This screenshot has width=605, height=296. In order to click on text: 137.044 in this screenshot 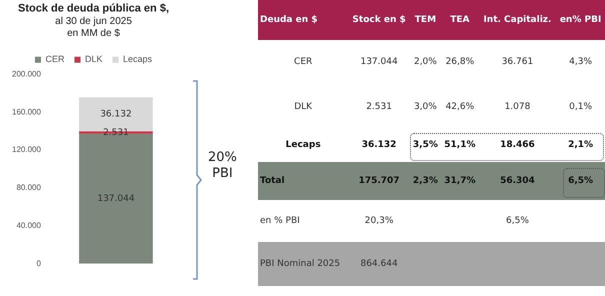, I will do `click(379, 62)`.